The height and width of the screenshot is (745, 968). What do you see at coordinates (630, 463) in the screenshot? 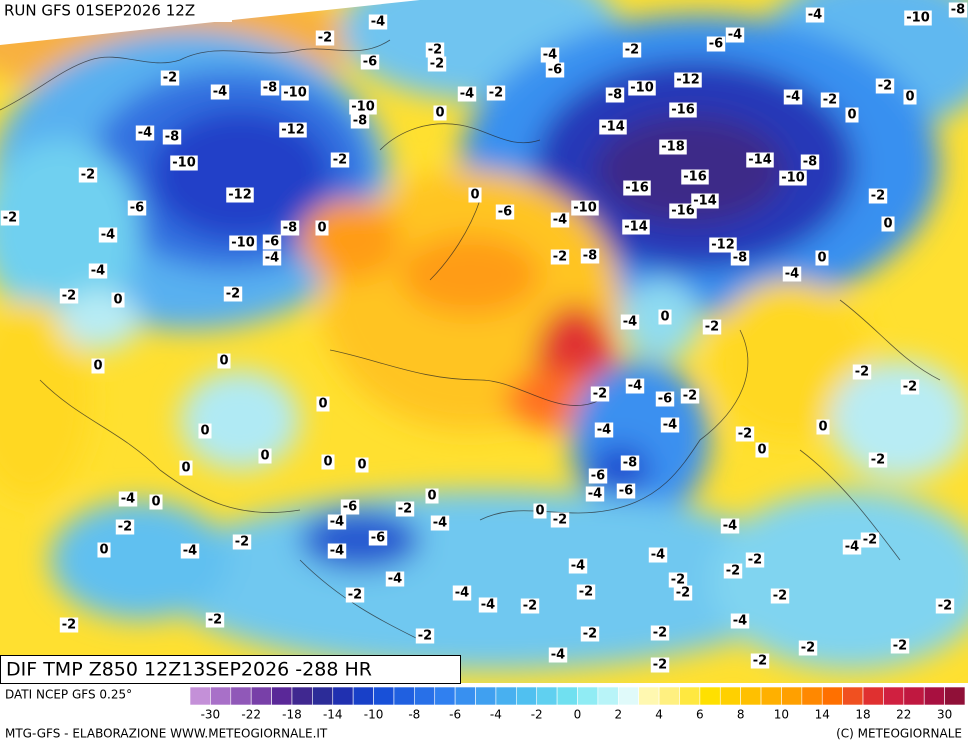
I see `contour-label: -8` at bounding box center [630, 463].